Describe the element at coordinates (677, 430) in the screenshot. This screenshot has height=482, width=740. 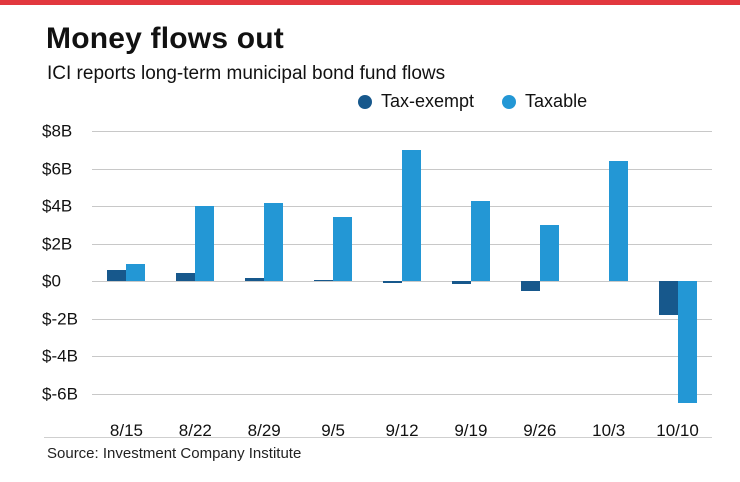
I see `x-axis-tick-label: 10/10` at that location.